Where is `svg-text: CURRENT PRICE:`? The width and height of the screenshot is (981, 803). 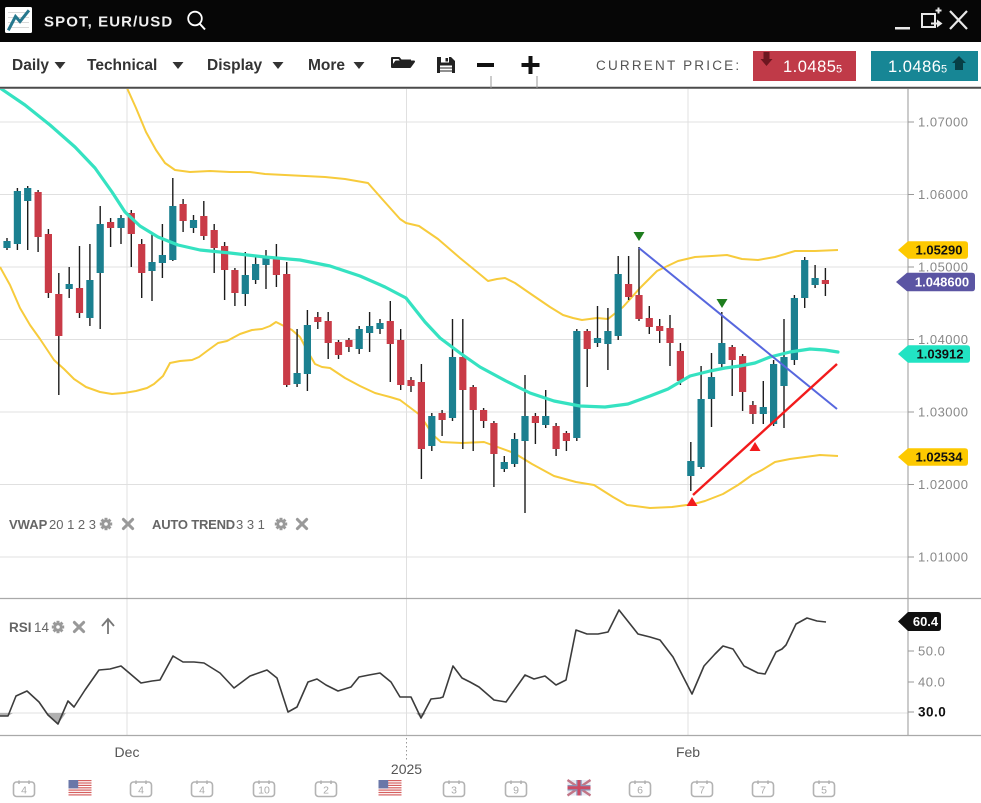 svg-text: CURRENT PRICE: is located at coordinates (668, 65).